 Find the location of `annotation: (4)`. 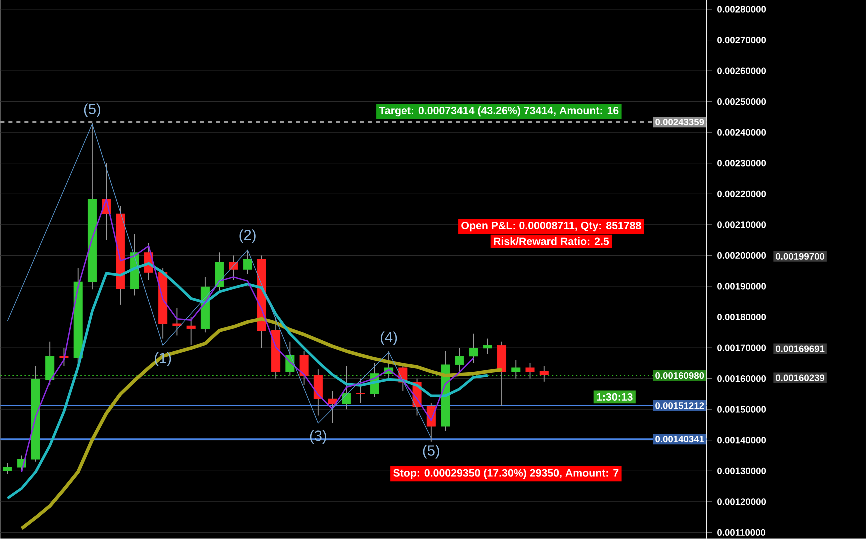

annotation: (4) is located at coordinates (389, 339).